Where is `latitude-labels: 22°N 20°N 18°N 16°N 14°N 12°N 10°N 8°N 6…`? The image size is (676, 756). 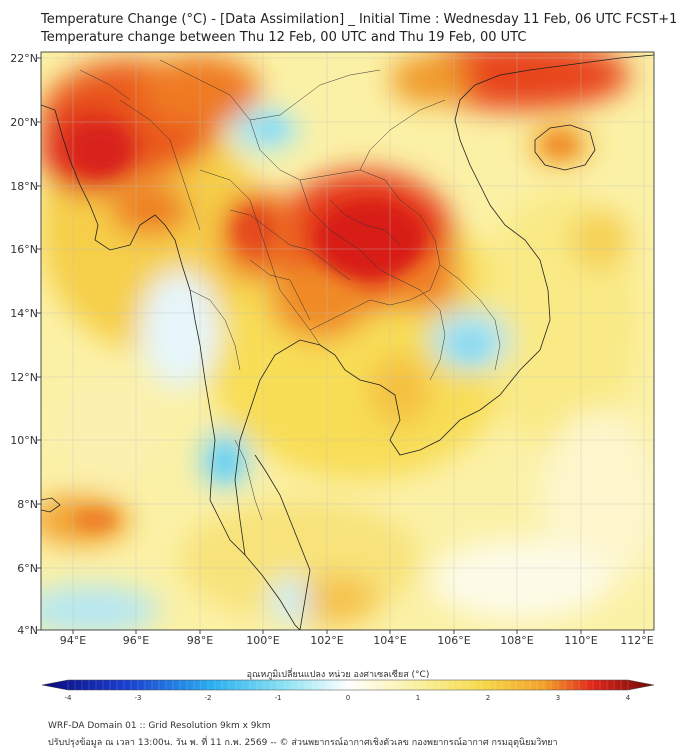
latitude-labels: 22°N 20°N 18°N 16°N 14°N 12°N 10°N 8°N 6… is located at coordinates (24, 344).